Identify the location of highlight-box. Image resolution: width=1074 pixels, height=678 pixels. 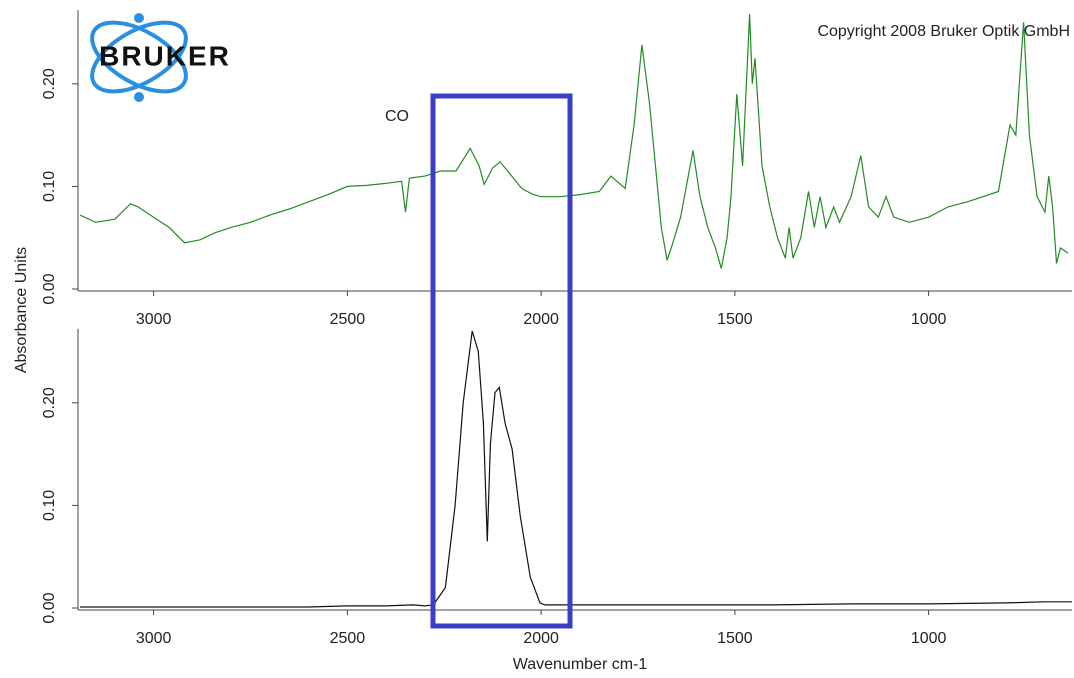
(501, 361).